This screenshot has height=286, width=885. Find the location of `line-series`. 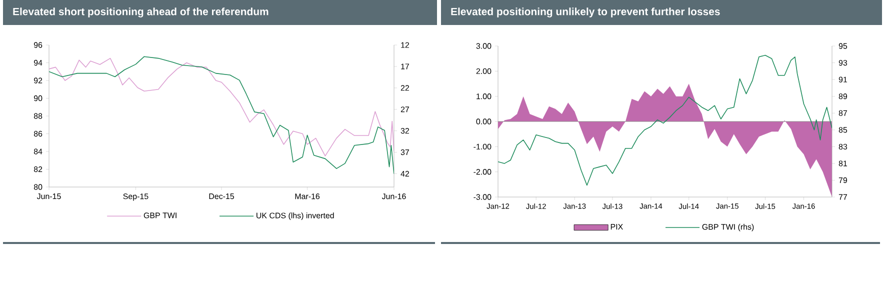

line-series is located at coordinates (221, 107).